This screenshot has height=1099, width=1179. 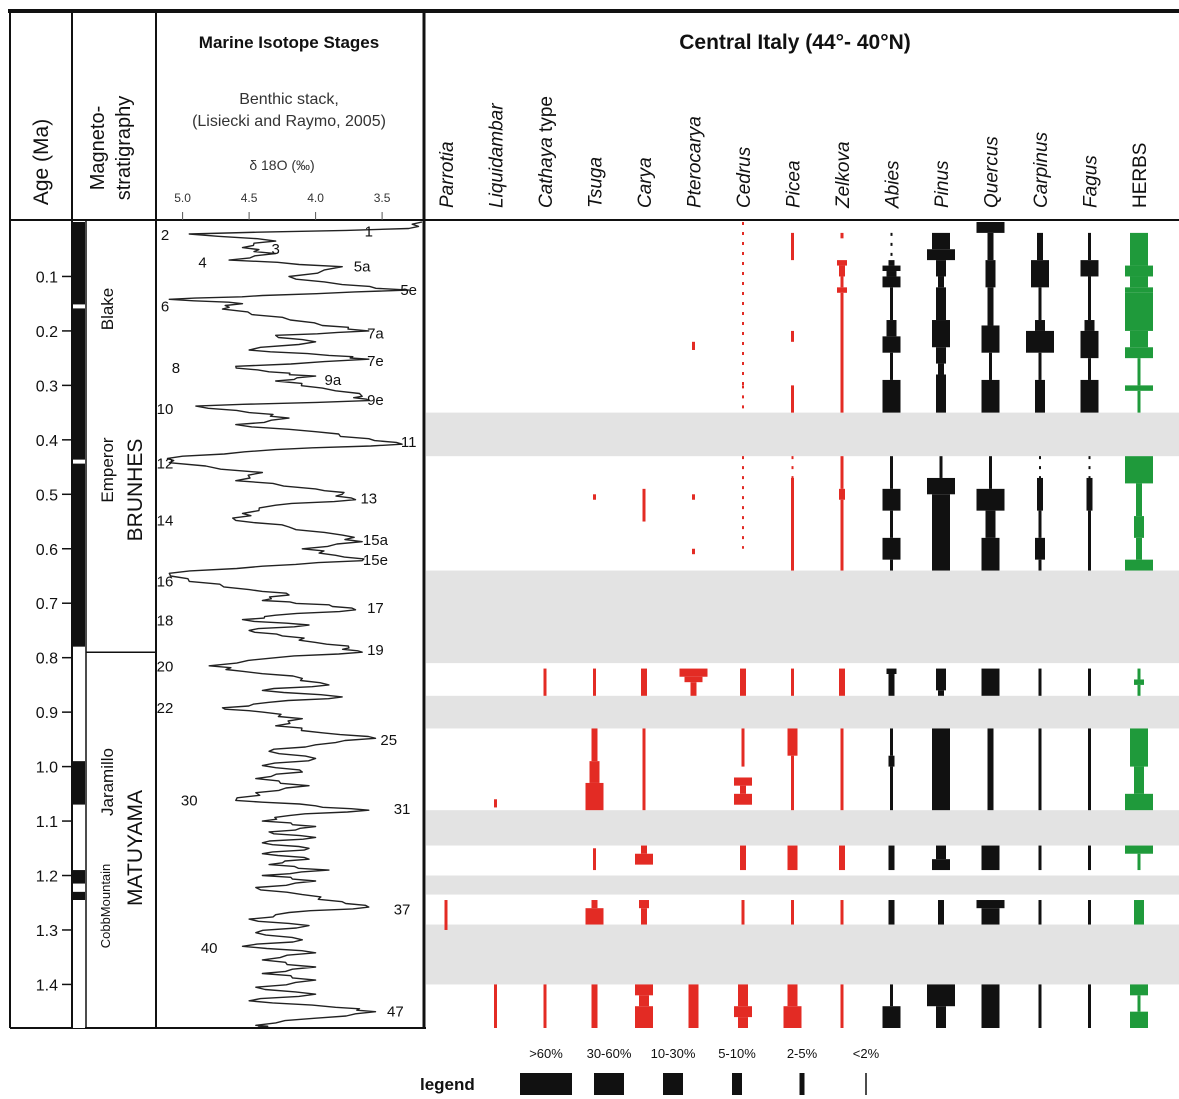 I want to click on taxon-column-carpinus, so click(x=1040, y=630).